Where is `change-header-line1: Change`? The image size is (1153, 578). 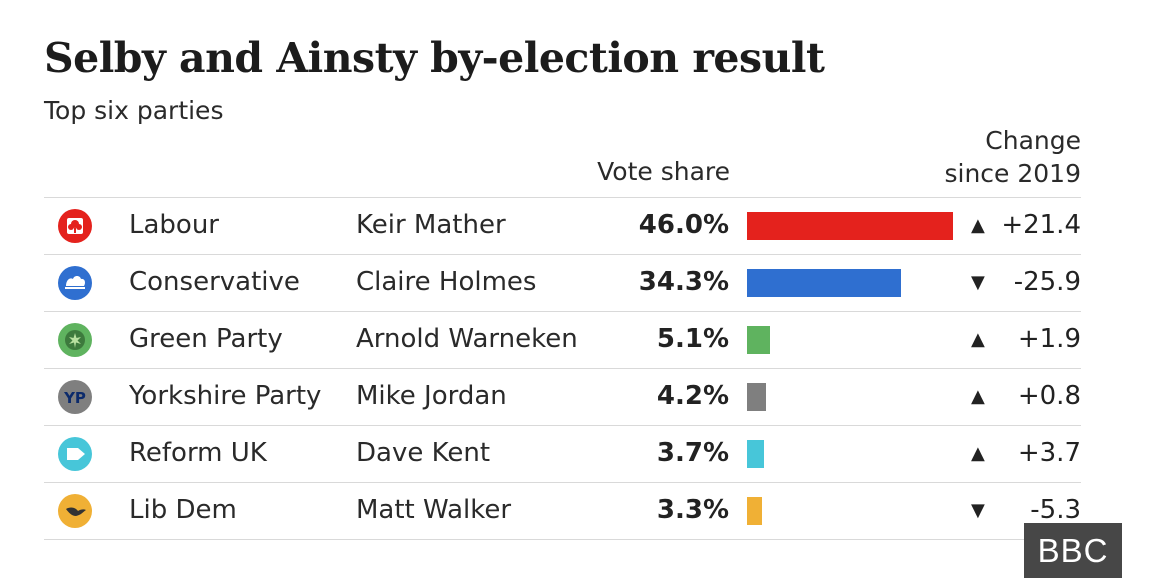
change-header-line1: Change is located at coordinates (1033, 140).